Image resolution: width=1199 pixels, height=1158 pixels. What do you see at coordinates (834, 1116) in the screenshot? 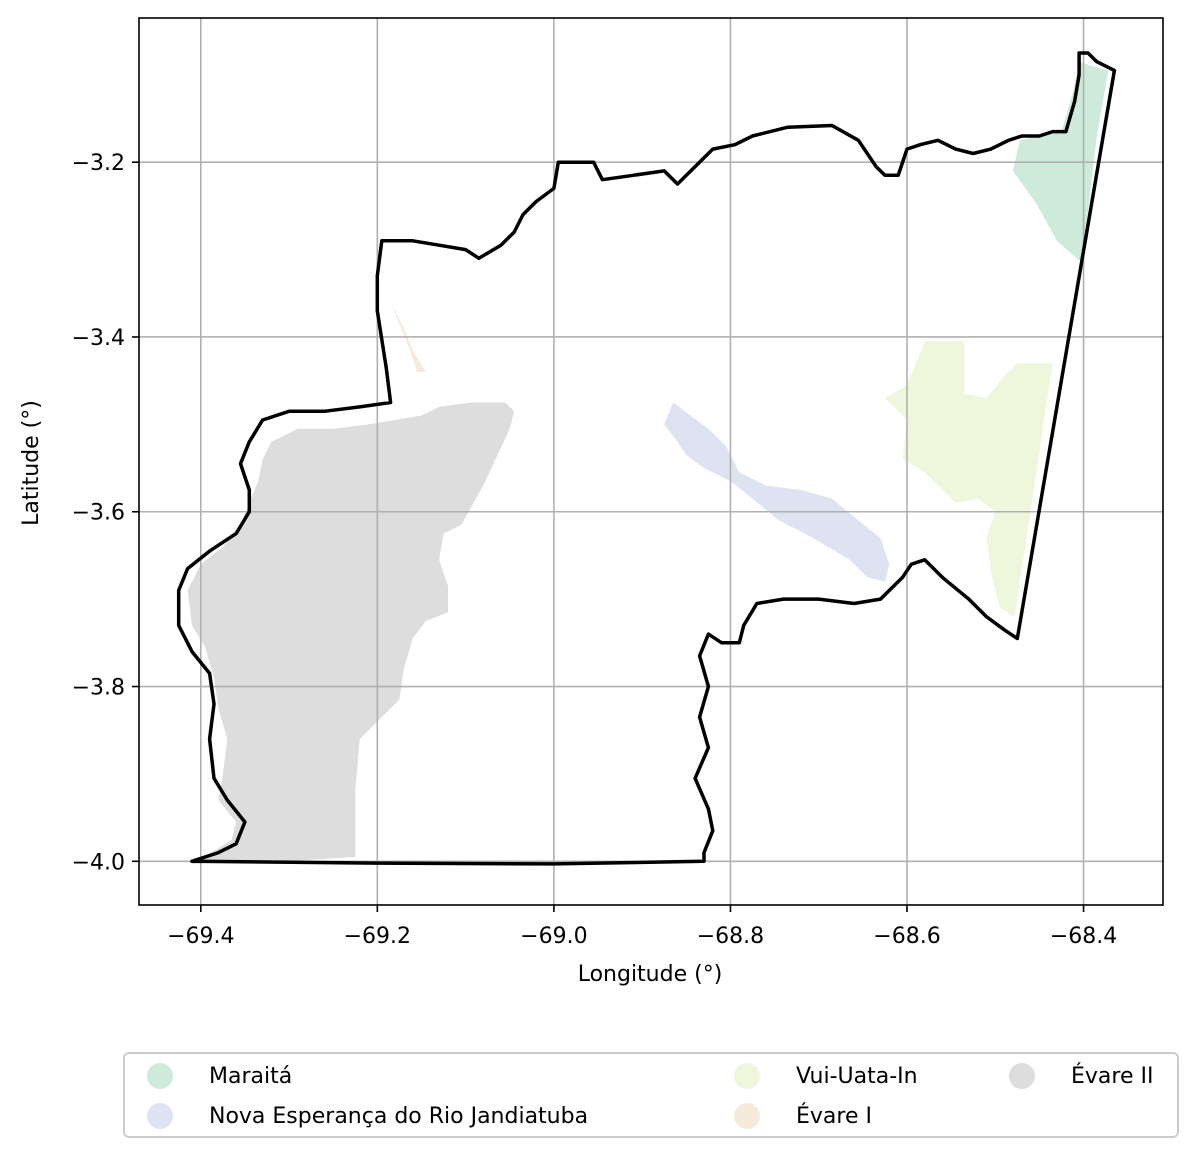
I see `legend-label-evare-i: Évare I` at bounding box center [834, 1116].